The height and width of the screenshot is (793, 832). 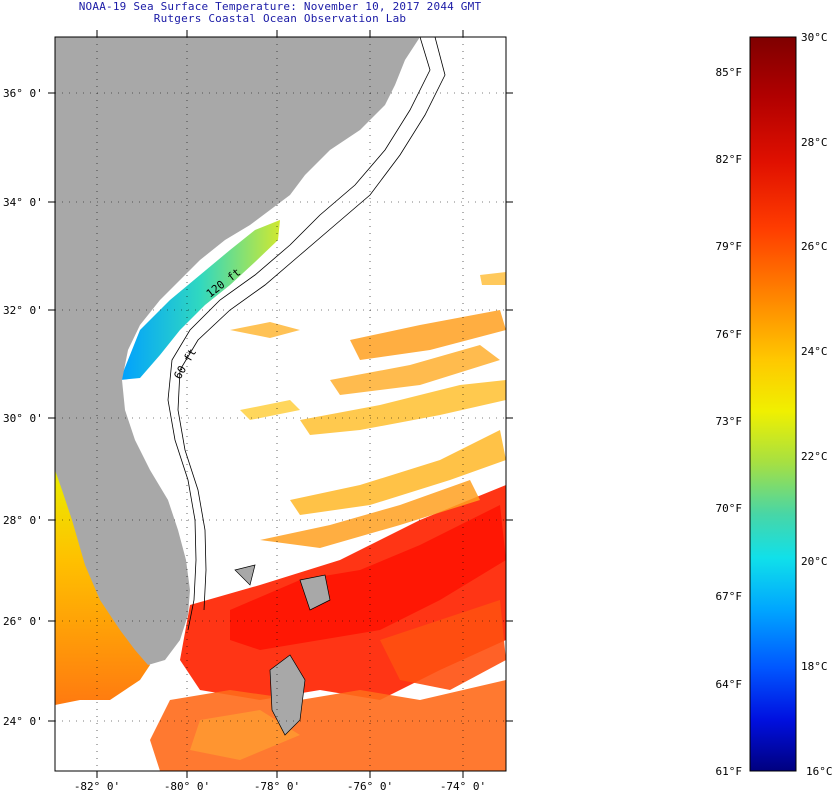 I want to click on fahrenheit-label: 73°F, so click(x=729, y=421).